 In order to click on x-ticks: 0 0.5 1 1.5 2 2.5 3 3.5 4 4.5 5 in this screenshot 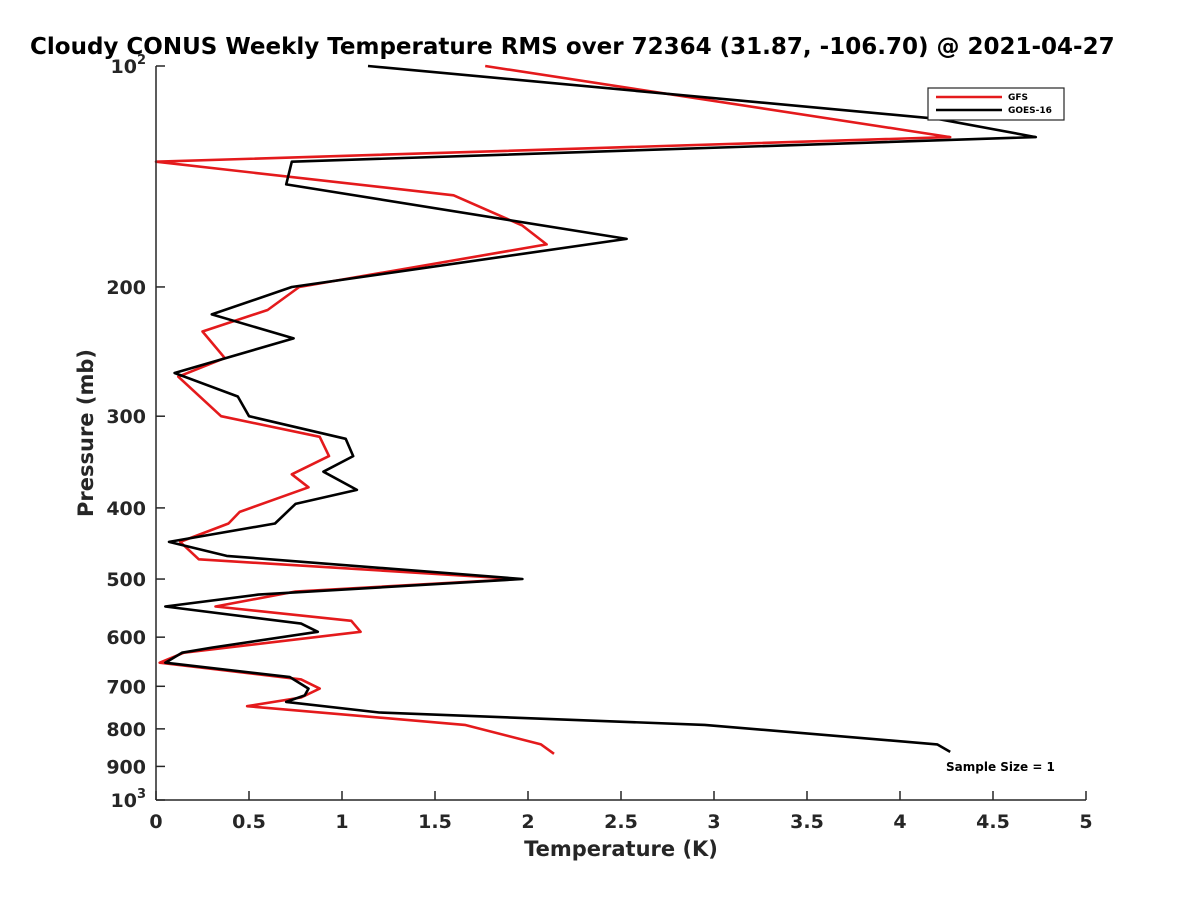, I will do `click(621, 812)`.